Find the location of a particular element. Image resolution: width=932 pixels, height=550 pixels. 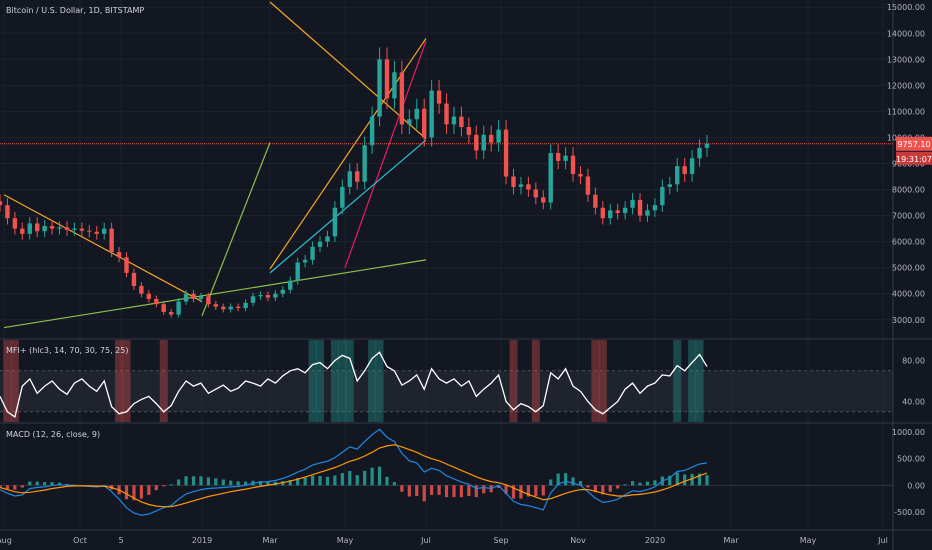

time-tick-label: Mar is located at coordinates (270, 540).